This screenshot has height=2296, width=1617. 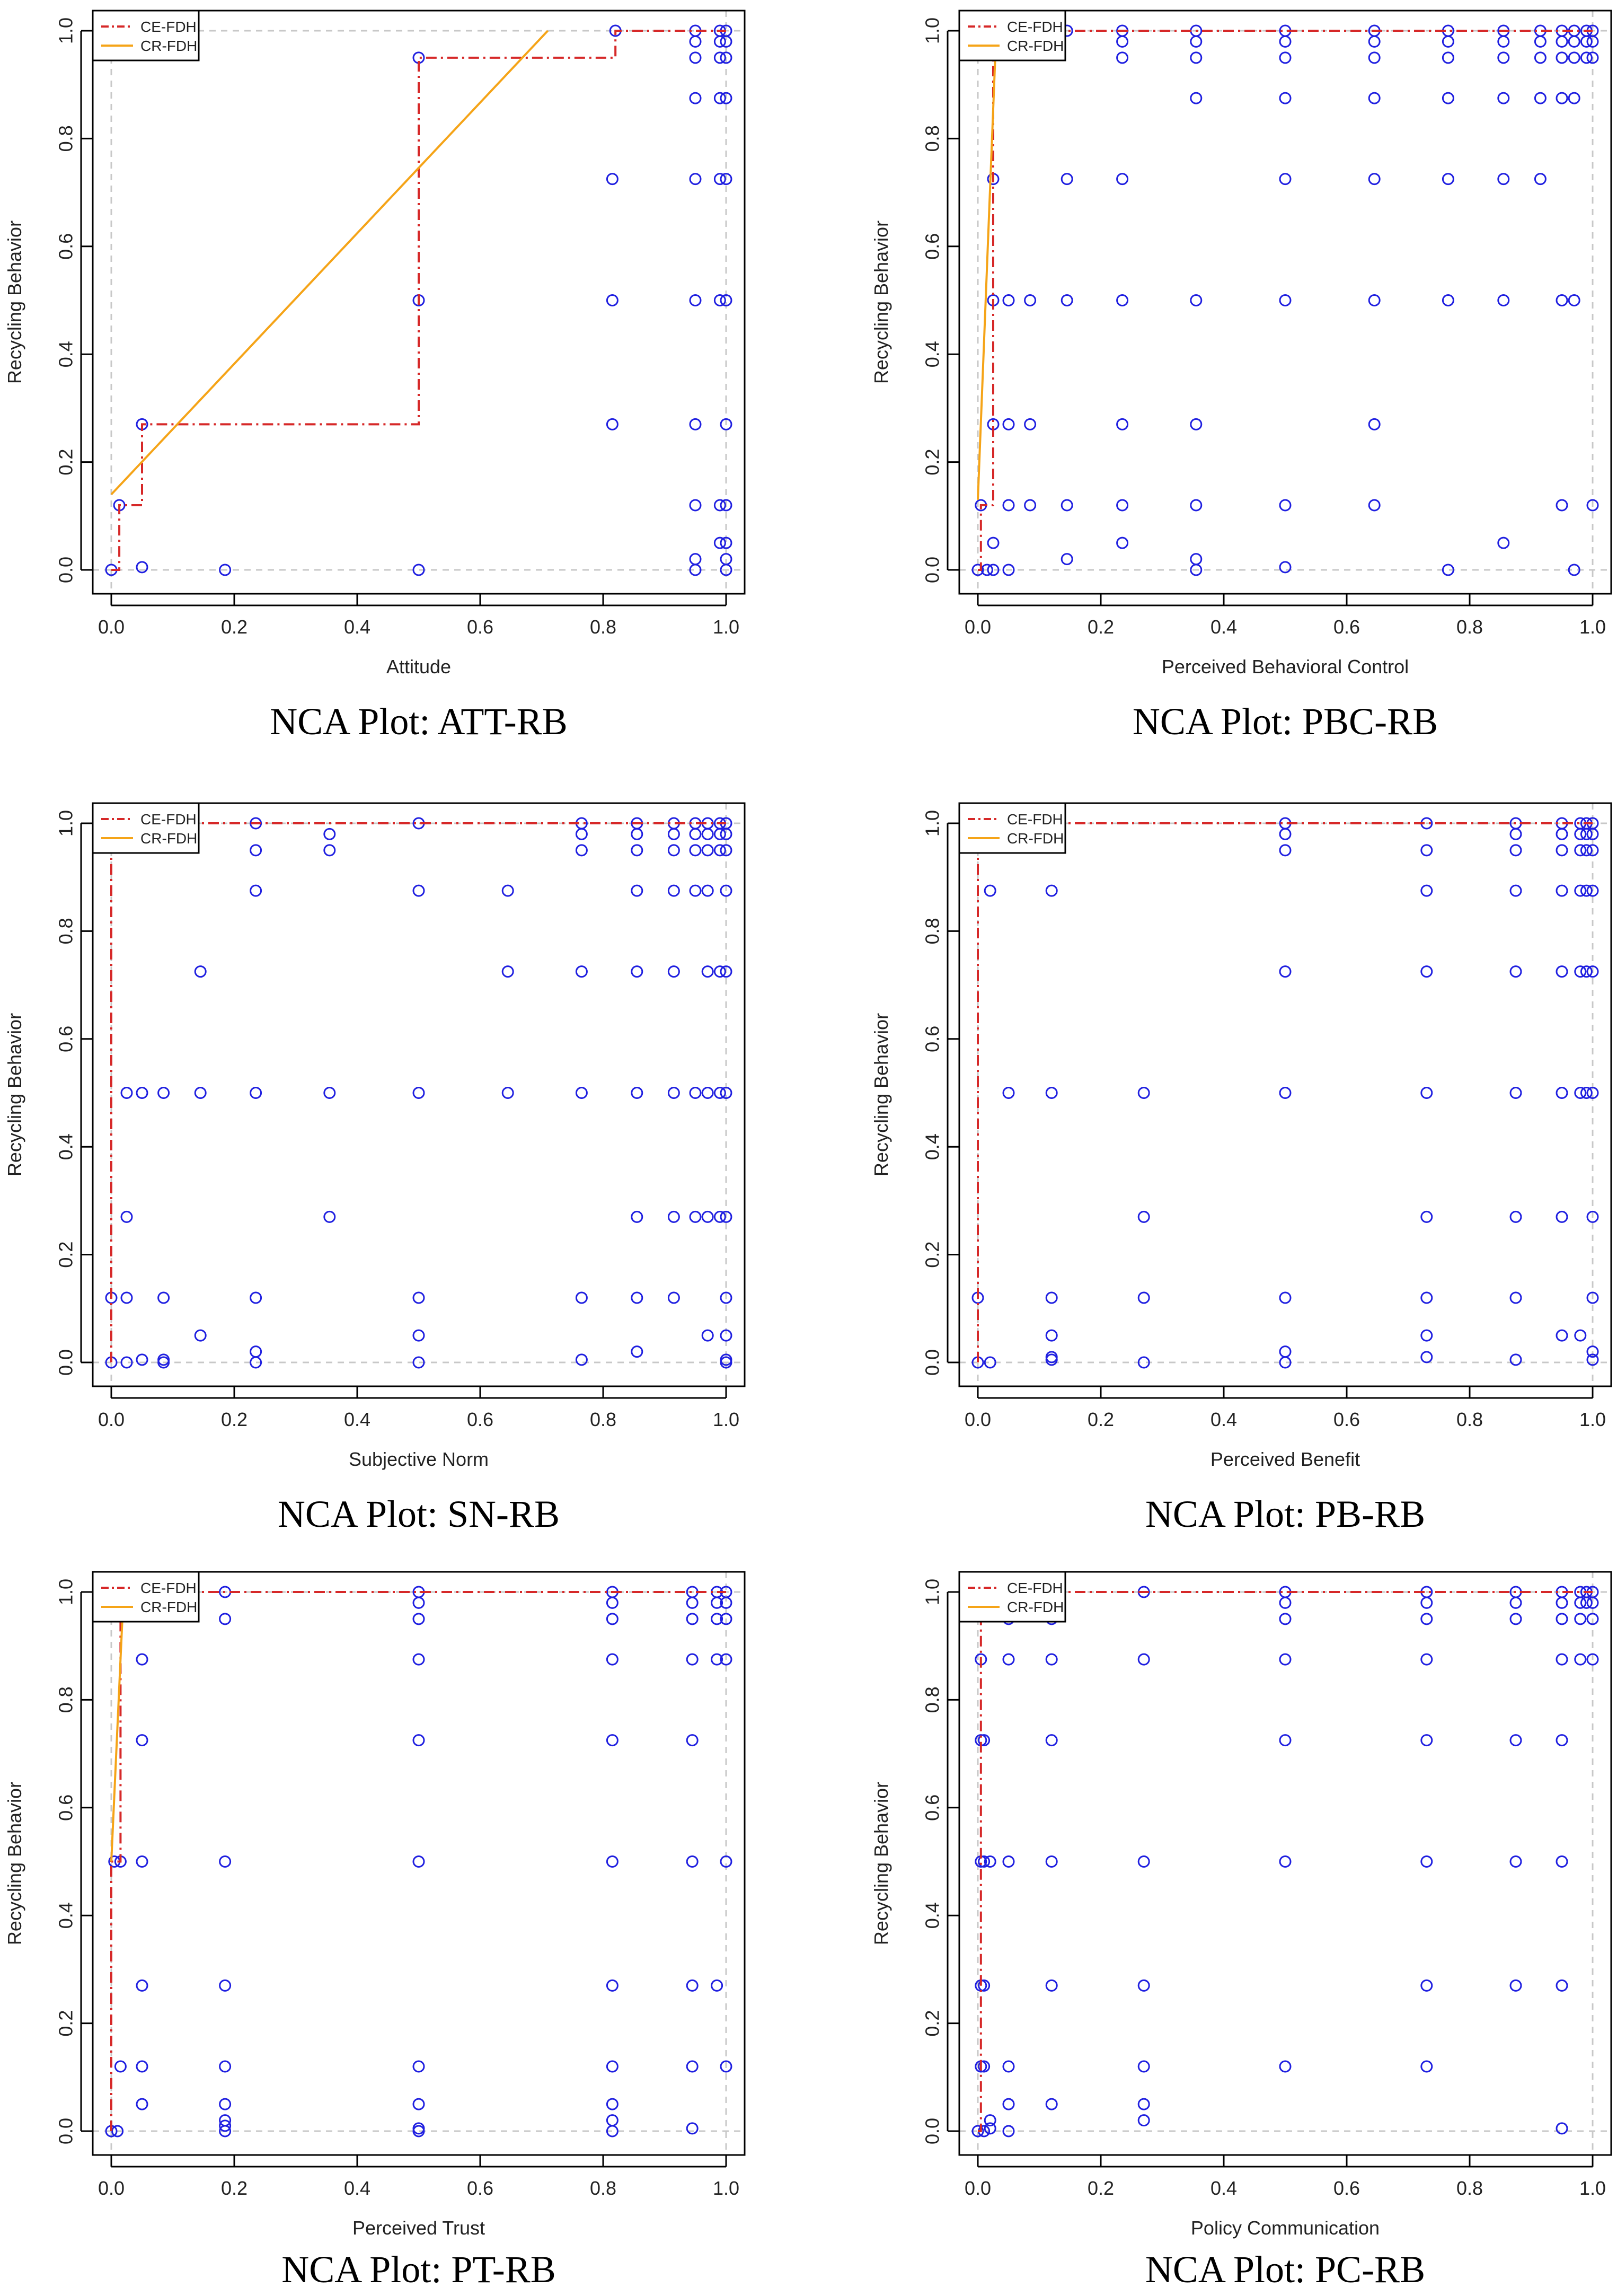 What do you see at coordinates (419, 1459) in the screenshot?
I see `x-axis-title: Subjective Norm` at bounding box center [419, 1459].